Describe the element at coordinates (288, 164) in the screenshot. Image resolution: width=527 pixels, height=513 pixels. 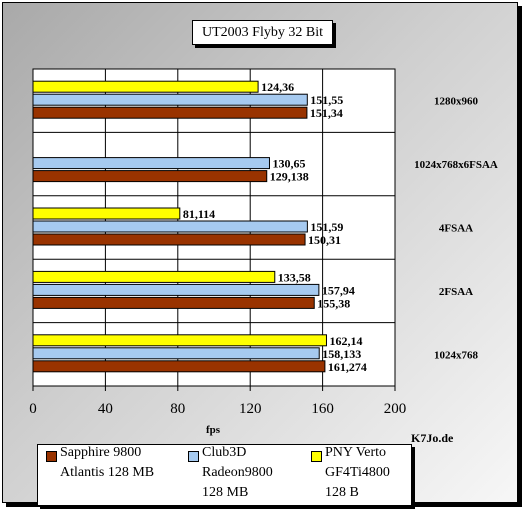
I see `data-label: 130,65` at that location.